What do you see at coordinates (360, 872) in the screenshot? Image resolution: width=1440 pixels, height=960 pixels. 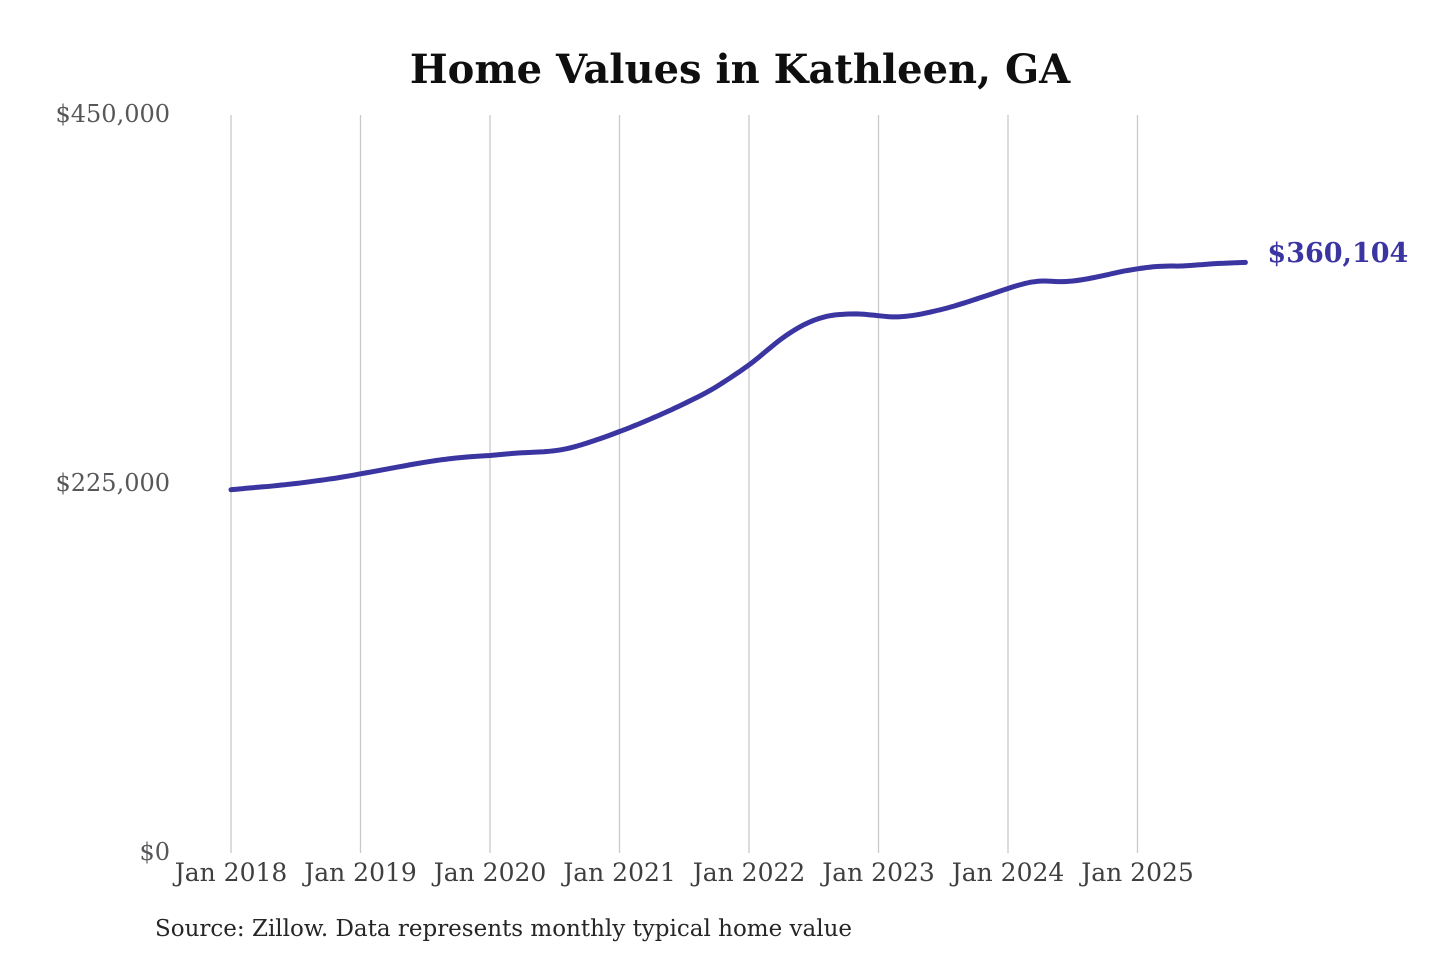 I see `x-axis-tick-label: Jan 2019` at bounding box center [360, 872].